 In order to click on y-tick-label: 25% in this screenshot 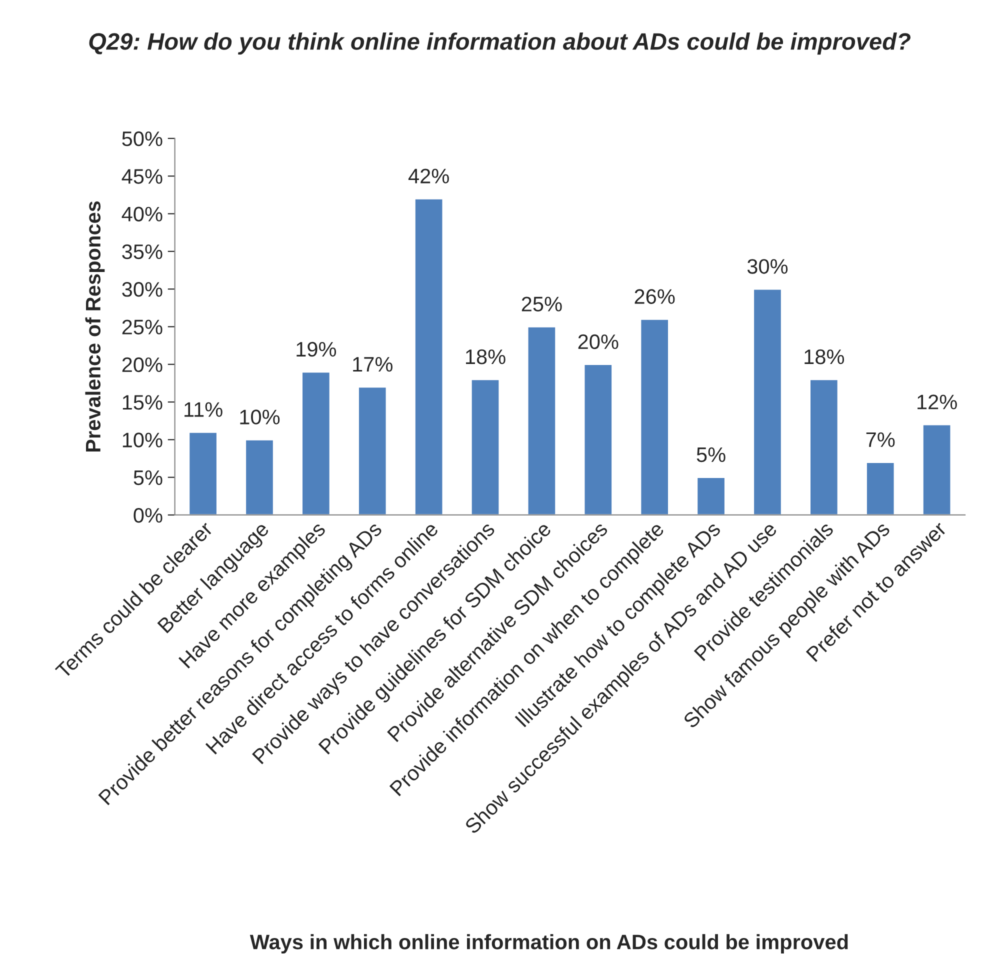, I will do `click(142, 327)`.